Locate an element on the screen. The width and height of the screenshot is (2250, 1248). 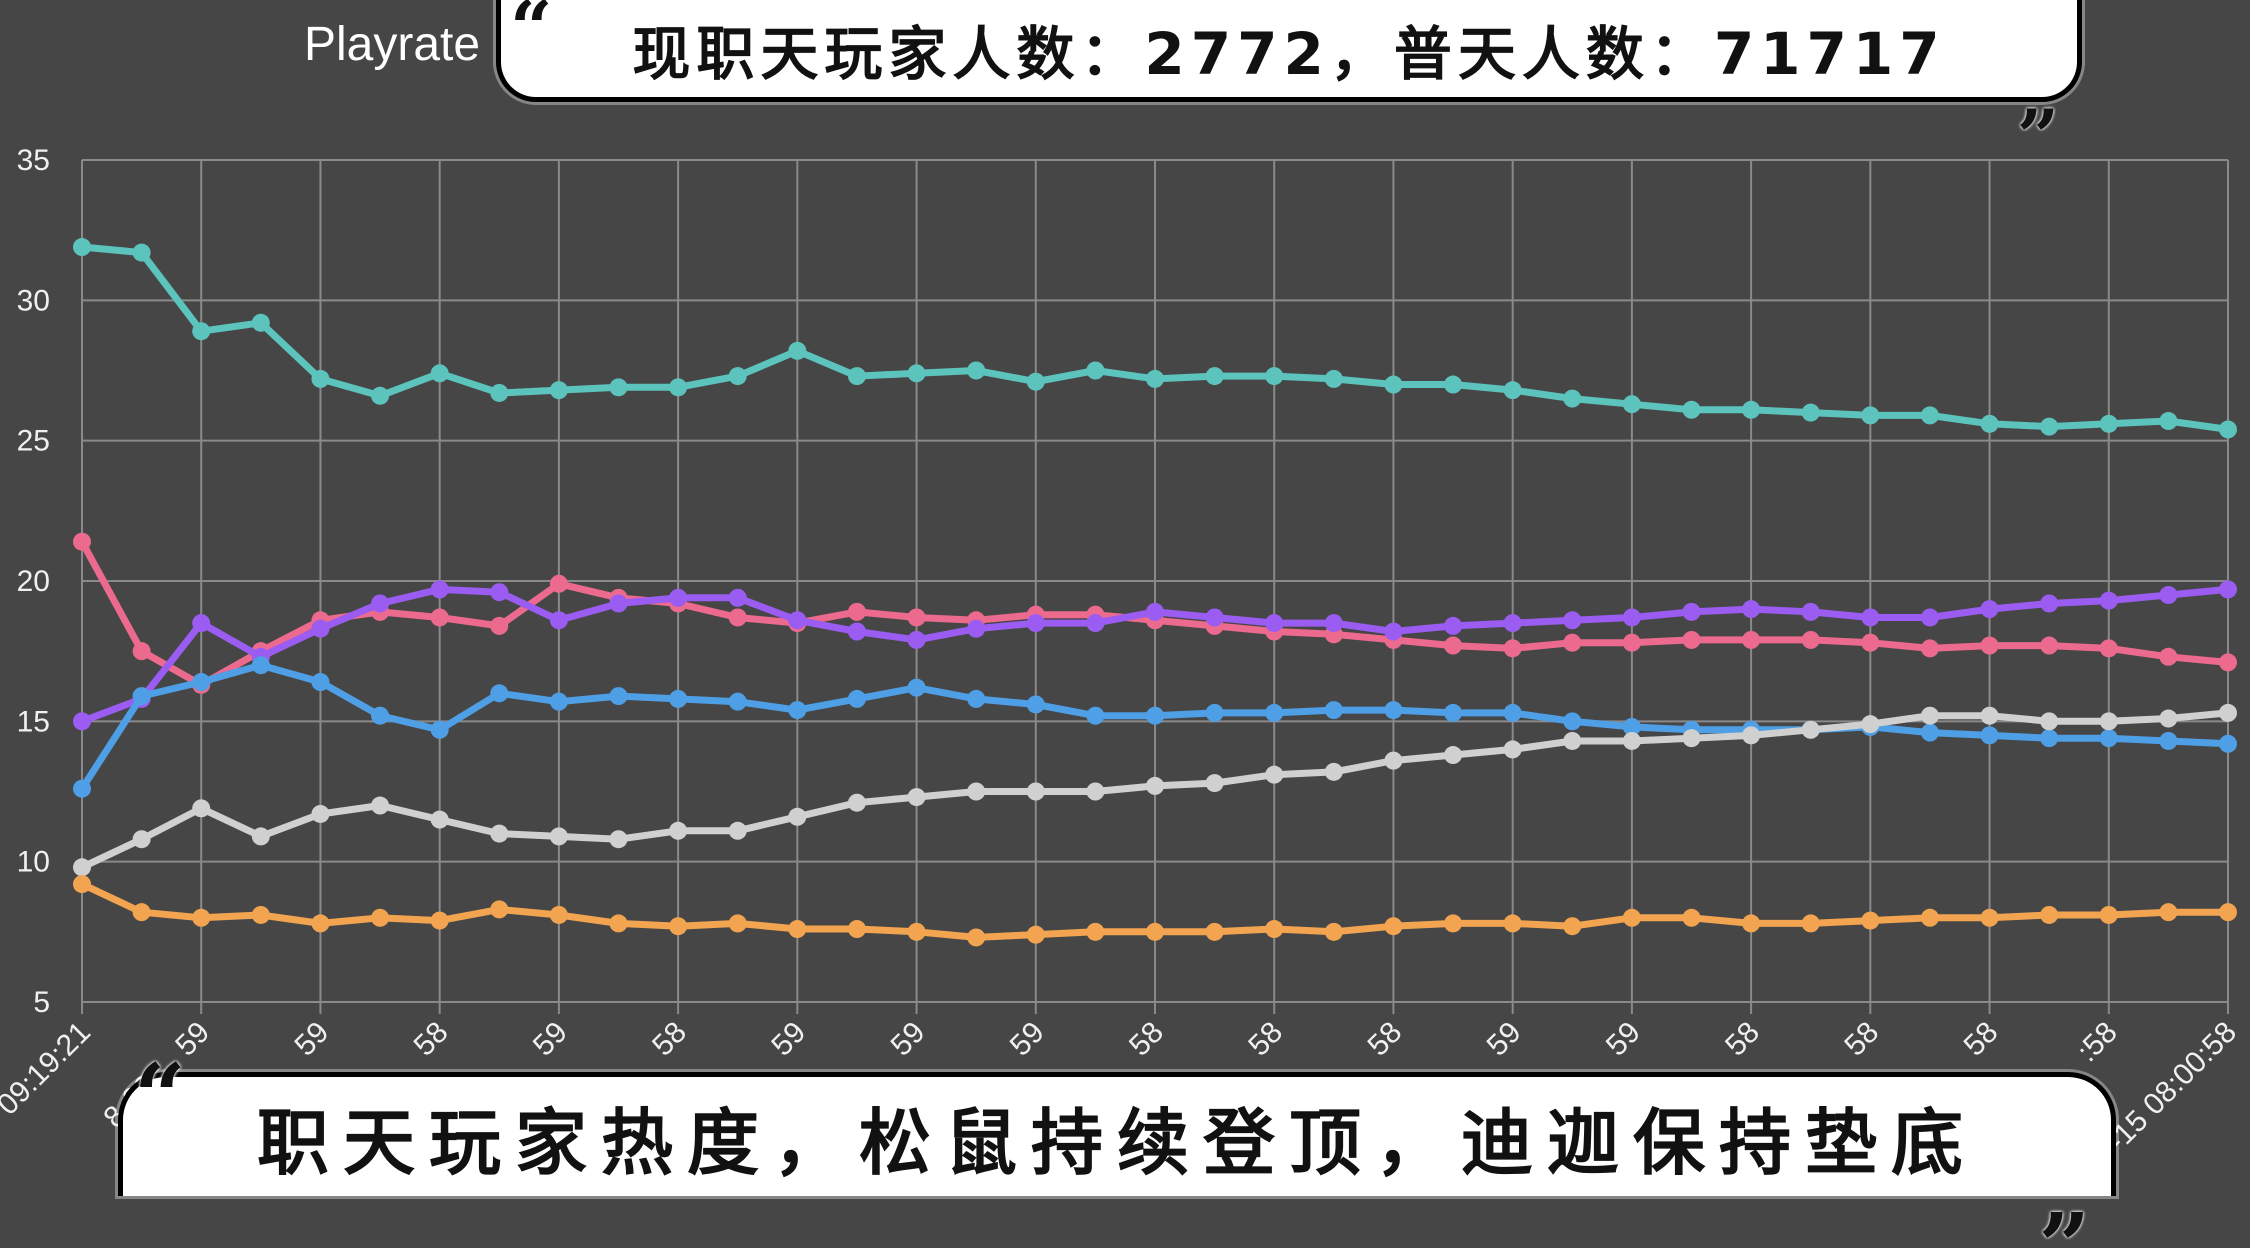
y-tick-label: 25 is located at coordinates (33, 441).